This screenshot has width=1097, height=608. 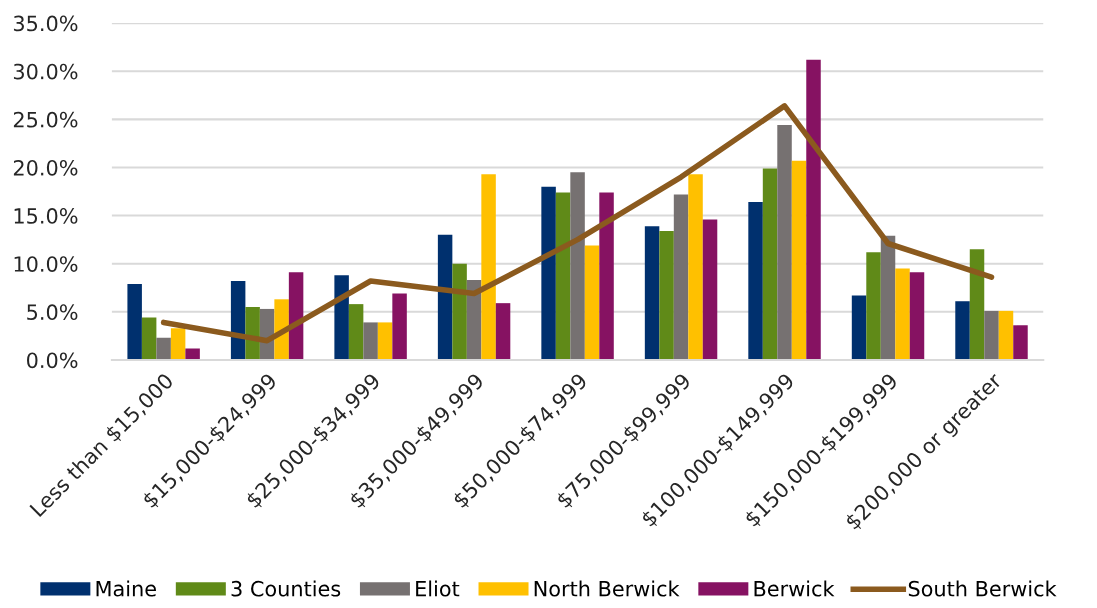 I want to click on y-tick-label: 0.0%, so click(x=52, y=360).